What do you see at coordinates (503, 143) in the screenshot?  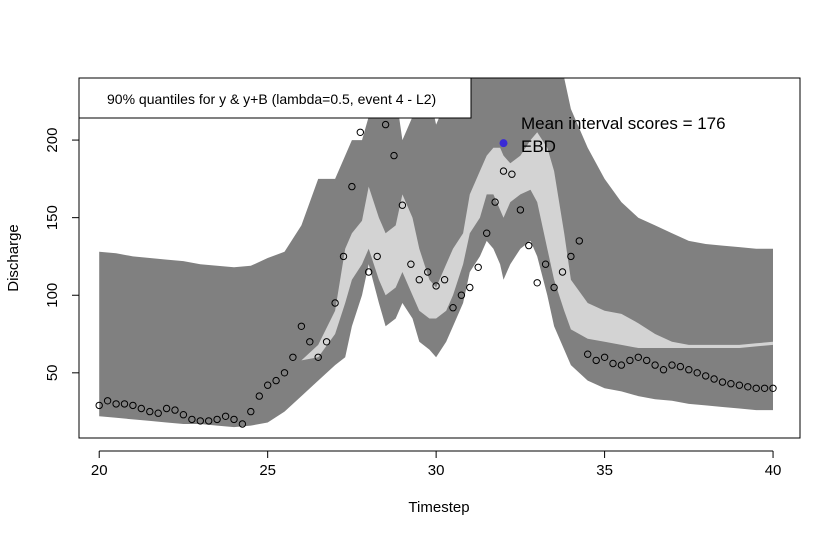 I see `ebd-point` at bounding box center [503, 143].